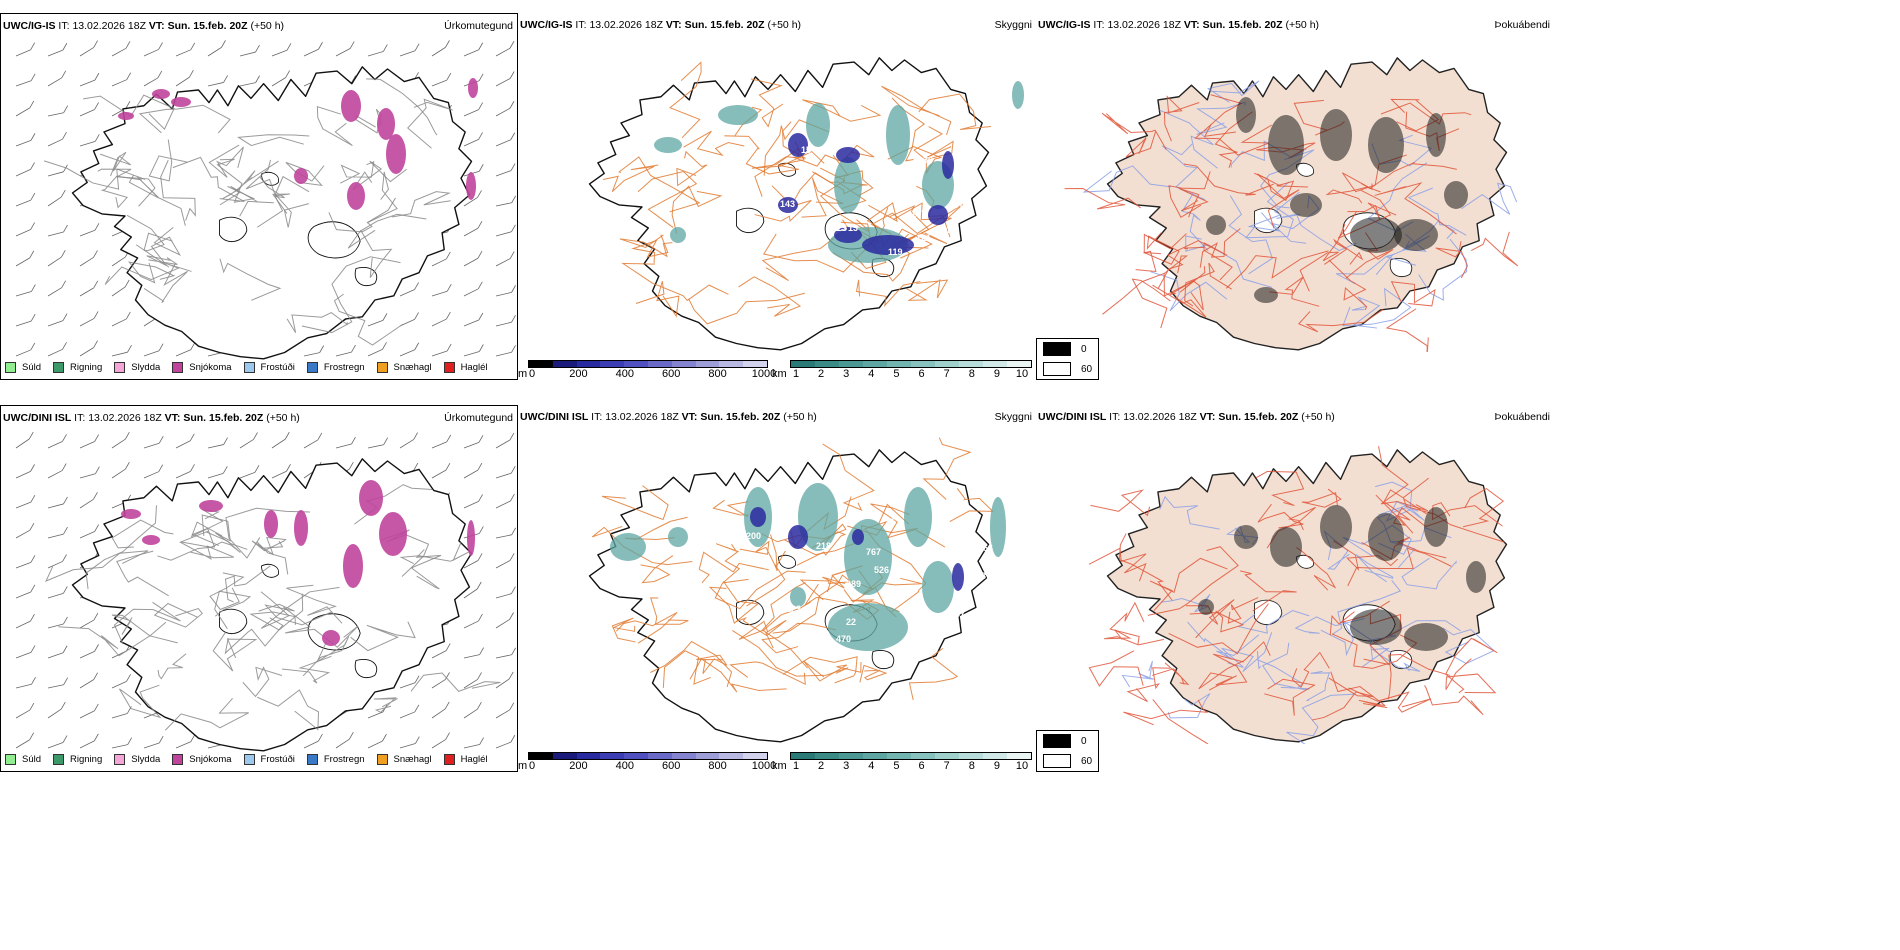 The width and height of the screenshot is (1900, 950). Describe the element at coordinates (846, 374) in the screenshot. I see `visibility-scale-tick: 3` at that location.